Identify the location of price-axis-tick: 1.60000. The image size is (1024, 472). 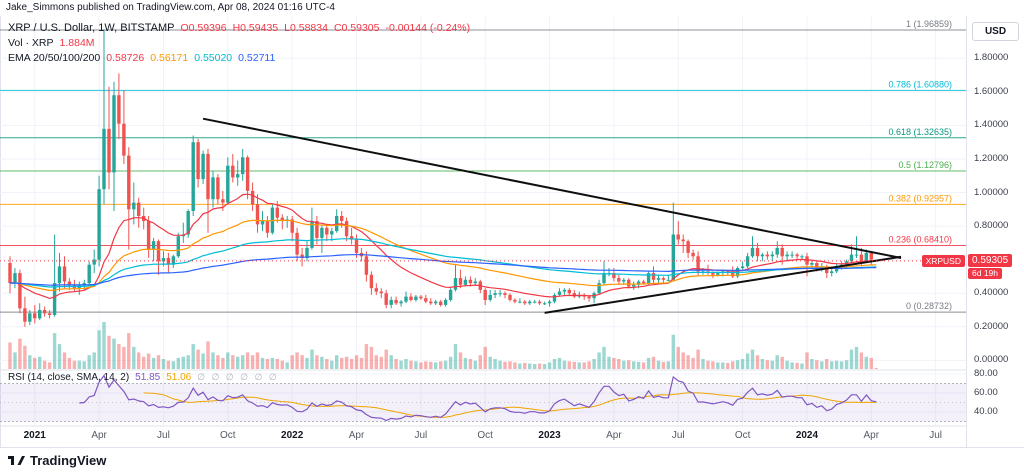
(991, 91).